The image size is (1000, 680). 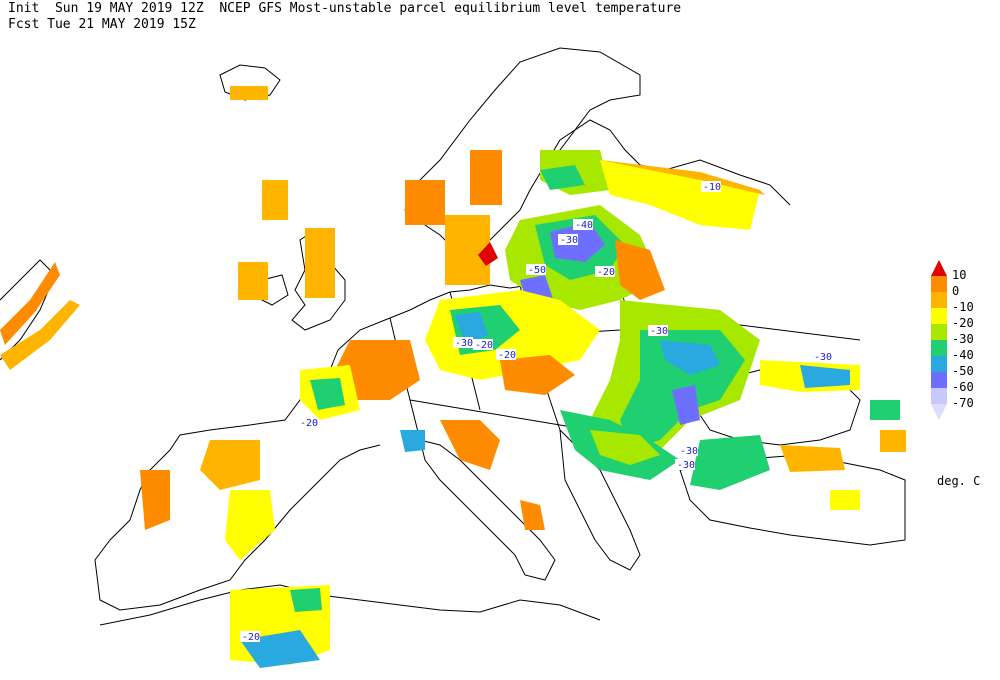 I want to click on legend-label: -10, so click(x=963, y=307).